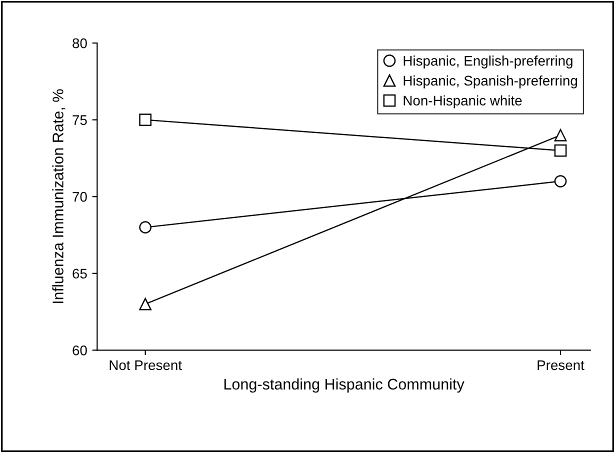 This screenshot has width=615, height=453. Describe the element at coordinates (463, 101) in the screenshot. I see `legend-label: Non-Hispanic white` at that location.